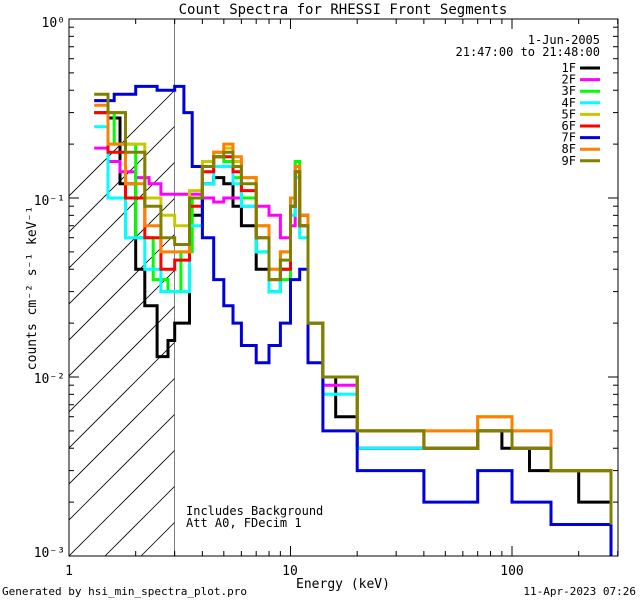 The width and height of the screenshot is (640, 600). What do you see at coordinates (569, 91) in the screenshot?
I see `legend-label-3F: 3F` at bounding box center [569, 91].